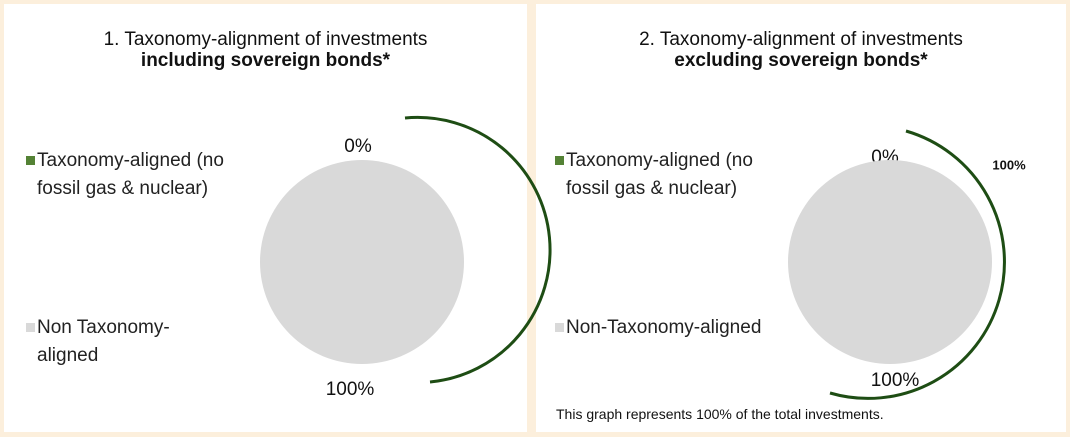 The width and height of the screenshot is (1070, 437). Describe the element at coordinates (801, 60) in the screenshot. I see `chart-subtitle: excluding sovereign bonds*` at that location.